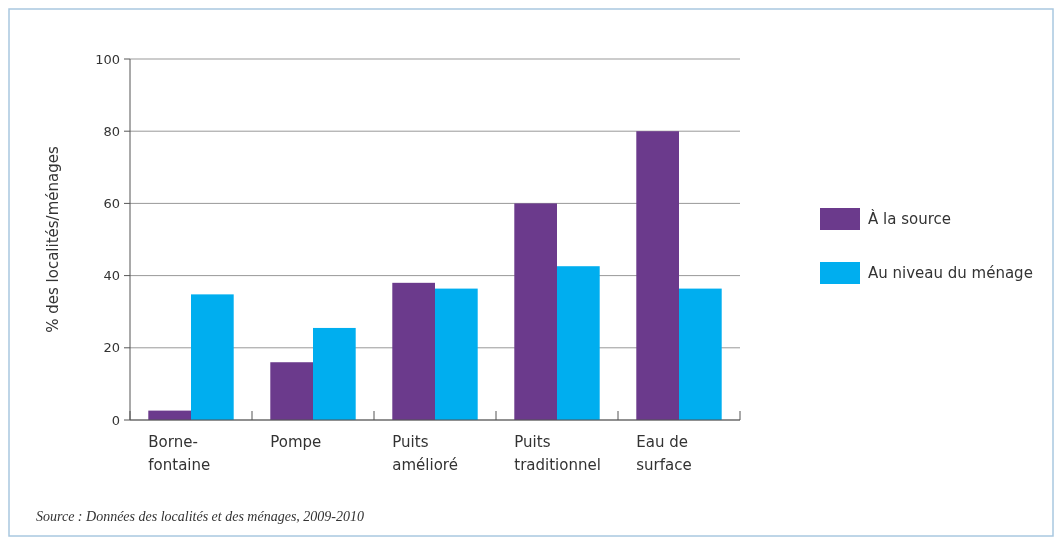 This screenshot has width=1062, height=545. What do you see at coordinates (909, 219) in the screenshot?
I see `legend-label: À la source` at bounding box center [909, 219].